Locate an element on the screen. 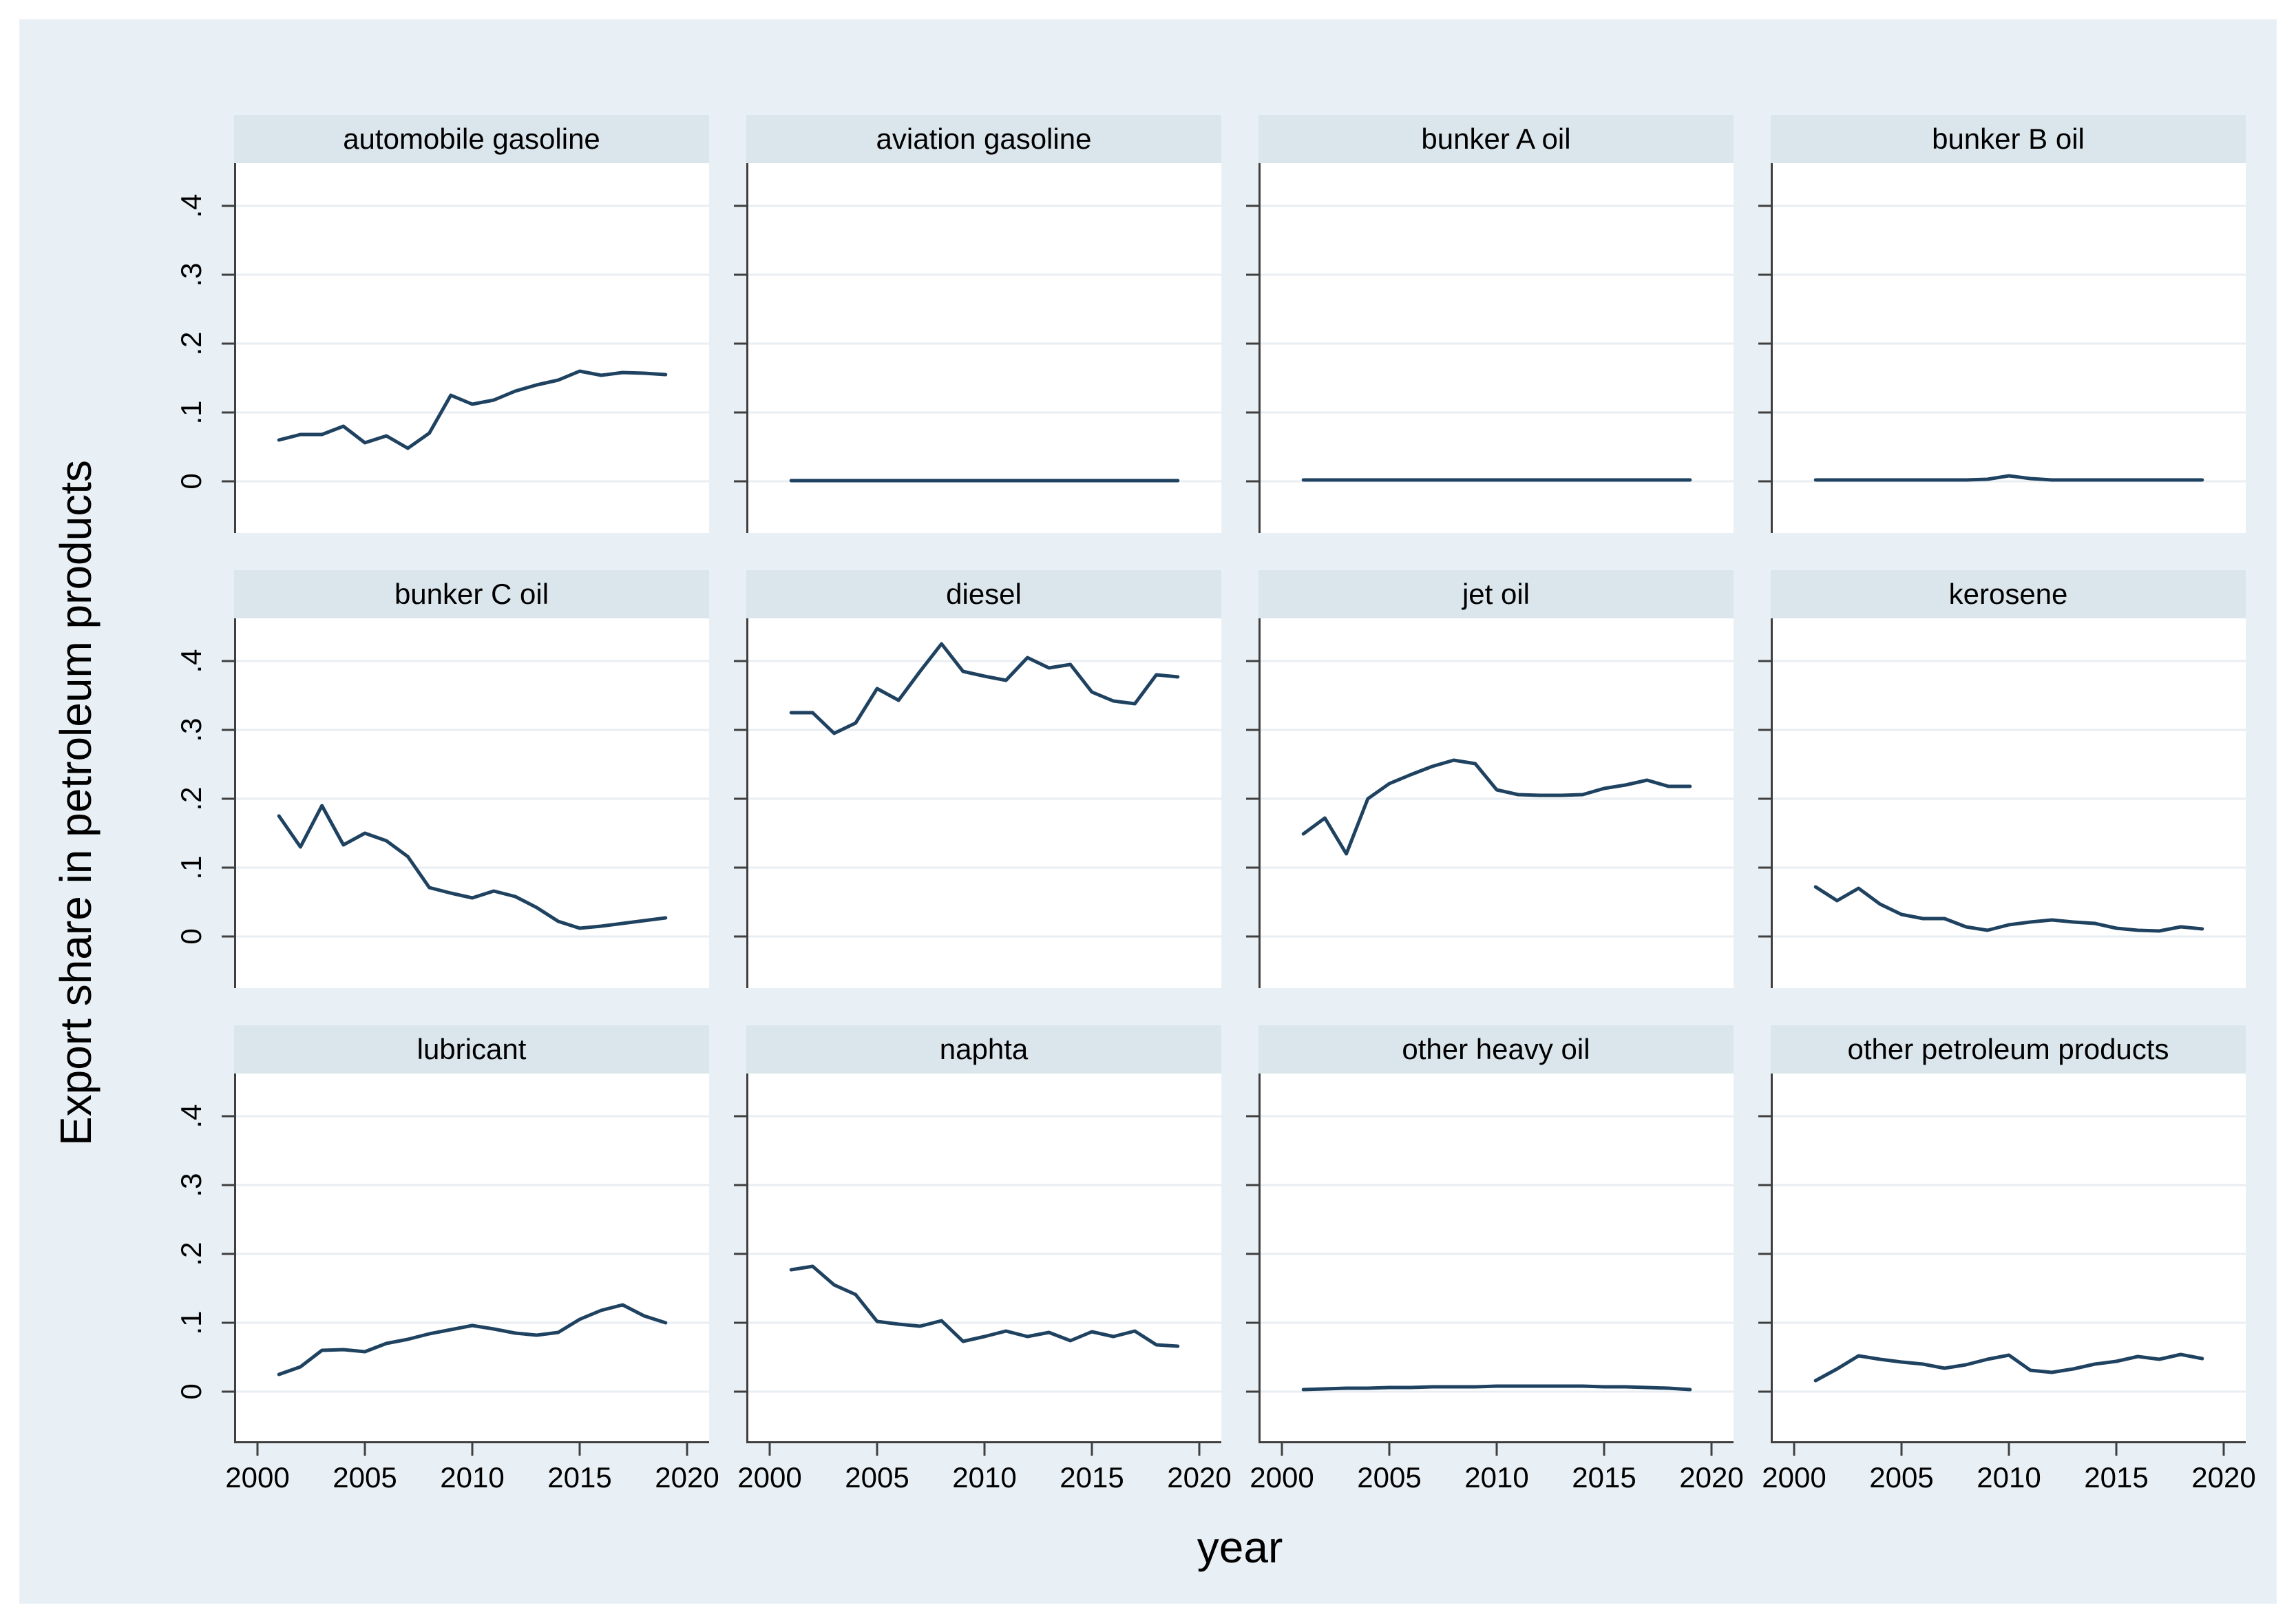 The width and height of the screenshot is (2296, 1623). panel-jet-oil: jet oil is located at coordinates (1490, 779).